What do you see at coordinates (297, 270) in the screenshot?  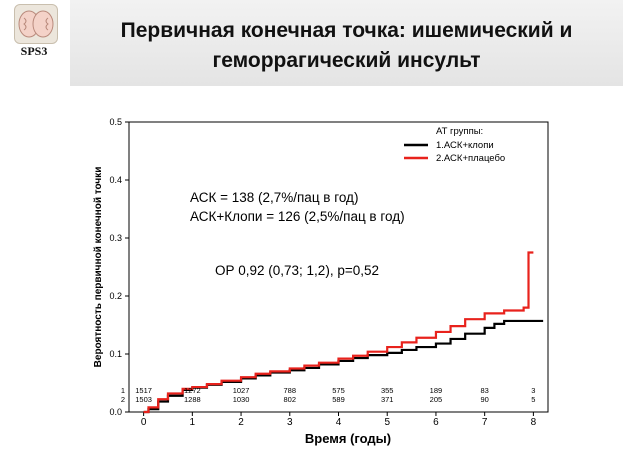 I see `annotation-hazard-ratio: ОР 0,92 (0,73; 1,2), p=0,52` at bounding box center [297, 270].